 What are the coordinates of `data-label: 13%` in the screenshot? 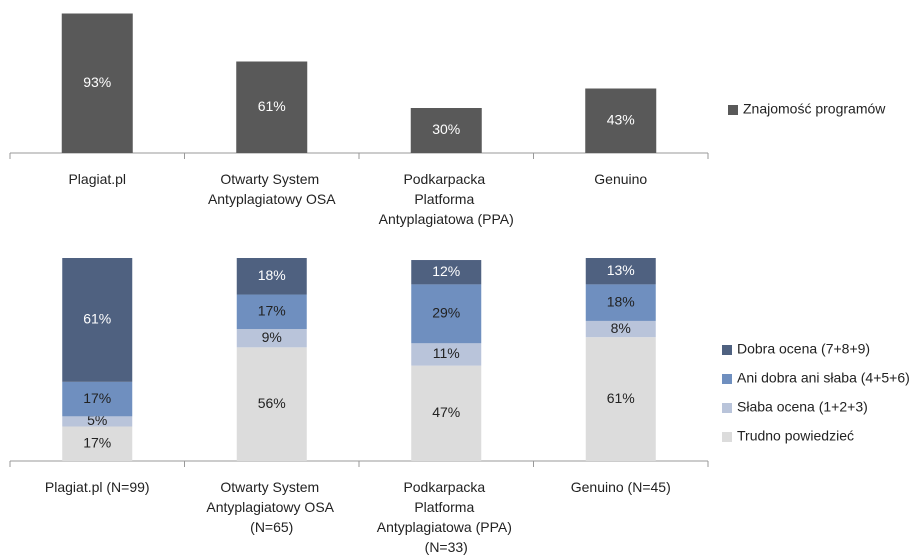 It's located at (621, 270).